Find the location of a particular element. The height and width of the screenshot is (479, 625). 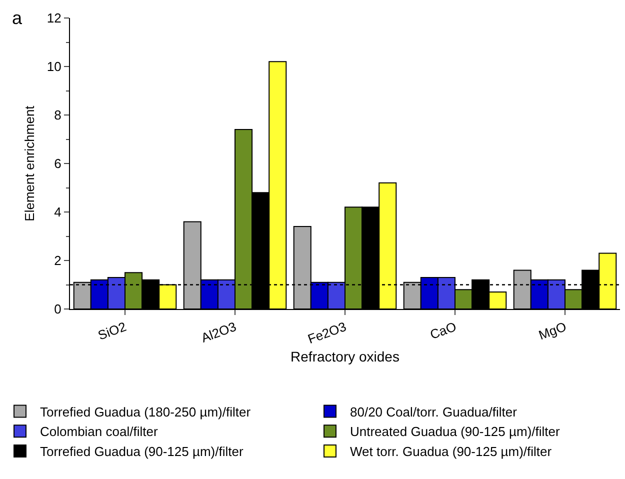

x-tick-label: Al2O3 is located at coordinates (218, 332).